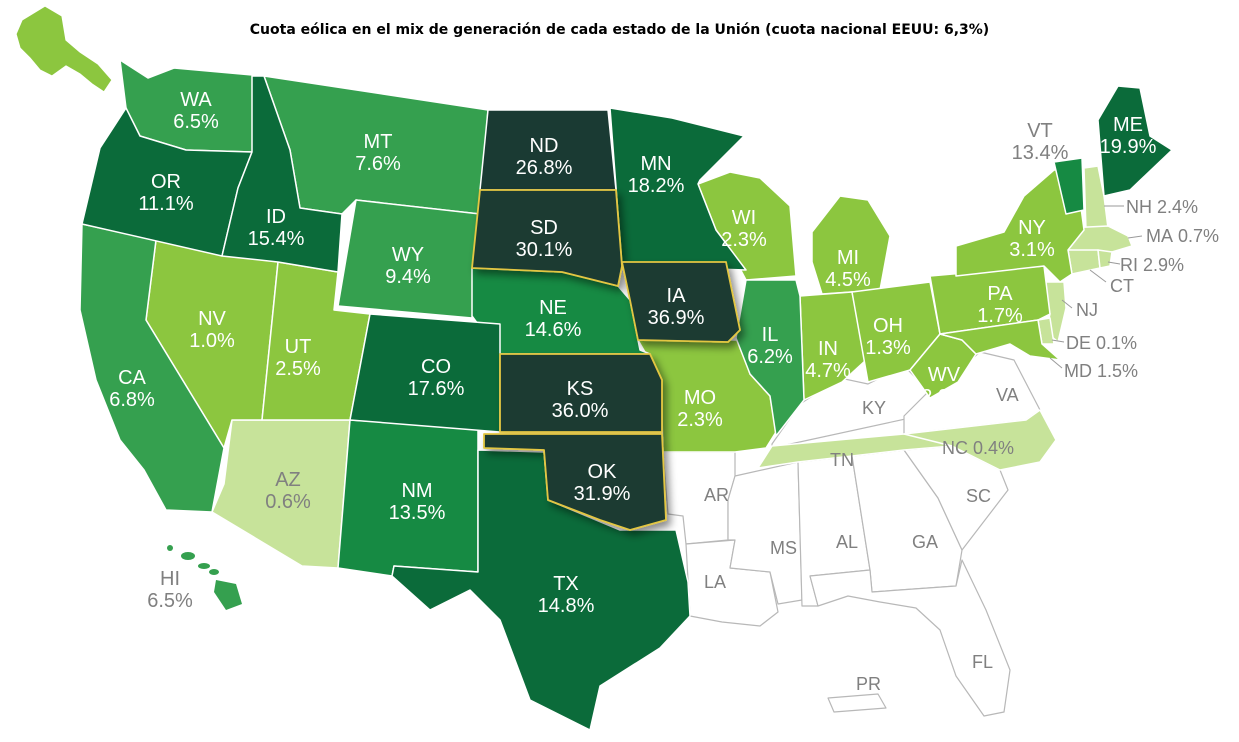 The width and height of the screenshot is (1239, 742). Describe the element at coordinates (955, 448) in the screenshot. I see `state-code-nc: NC` at that location.